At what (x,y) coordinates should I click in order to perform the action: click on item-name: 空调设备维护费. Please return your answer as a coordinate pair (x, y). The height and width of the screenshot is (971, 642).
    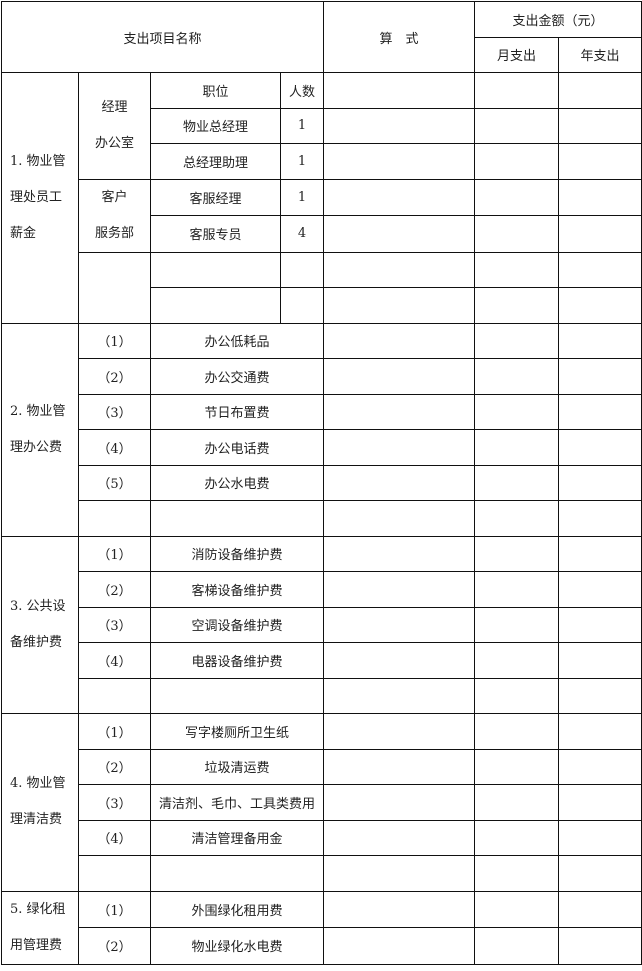
    Looking at the image, I should click on (237, 624).